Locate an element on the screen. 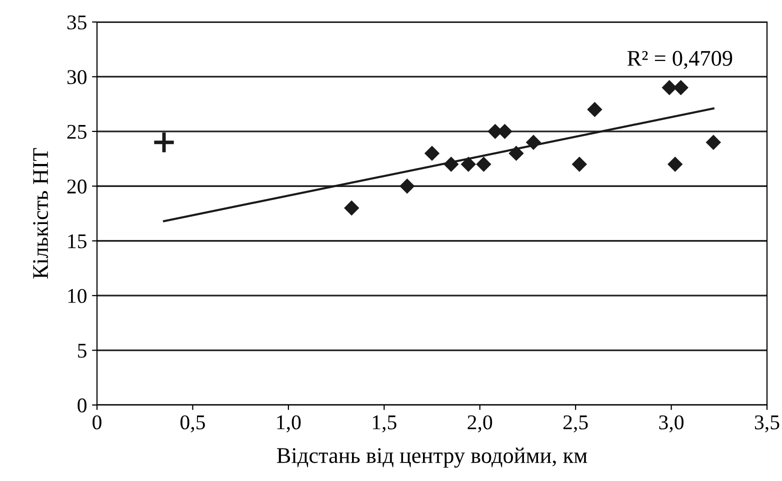 This screenshot has width=782, height=481. x-tick-label: 2,5 is located at coordinates (575, 423).